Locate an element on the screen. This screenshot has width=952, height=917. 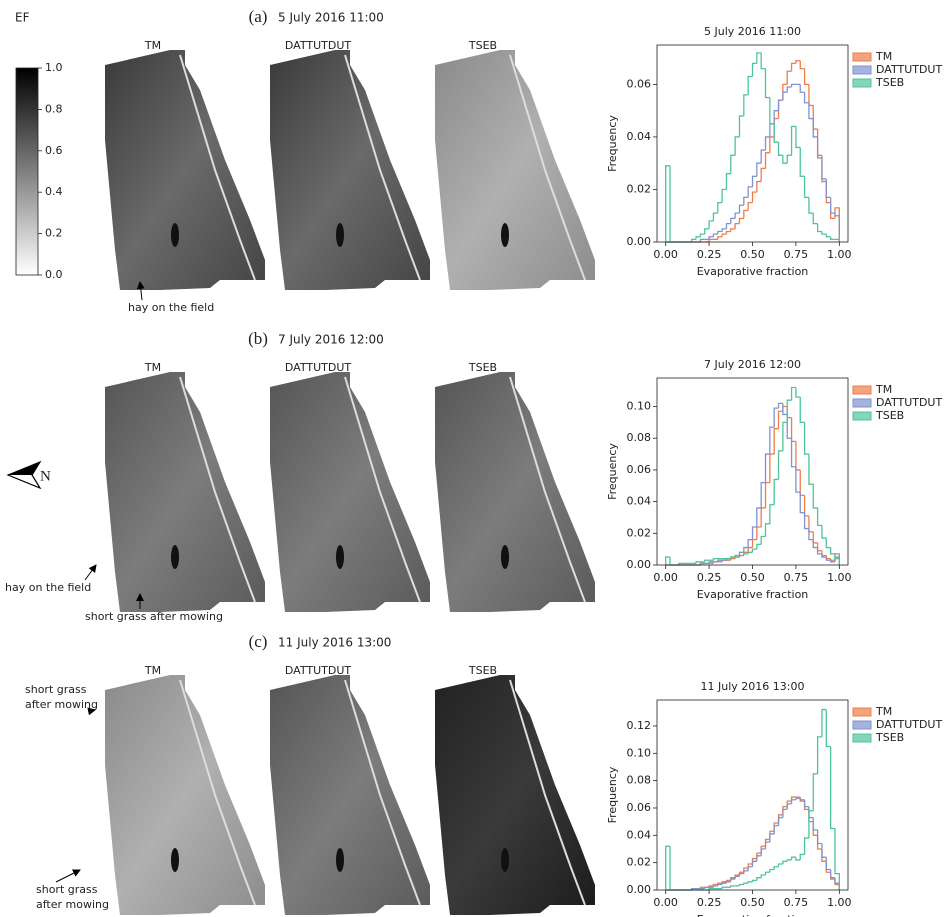
north-label: N is located at coordinates (45, 476).